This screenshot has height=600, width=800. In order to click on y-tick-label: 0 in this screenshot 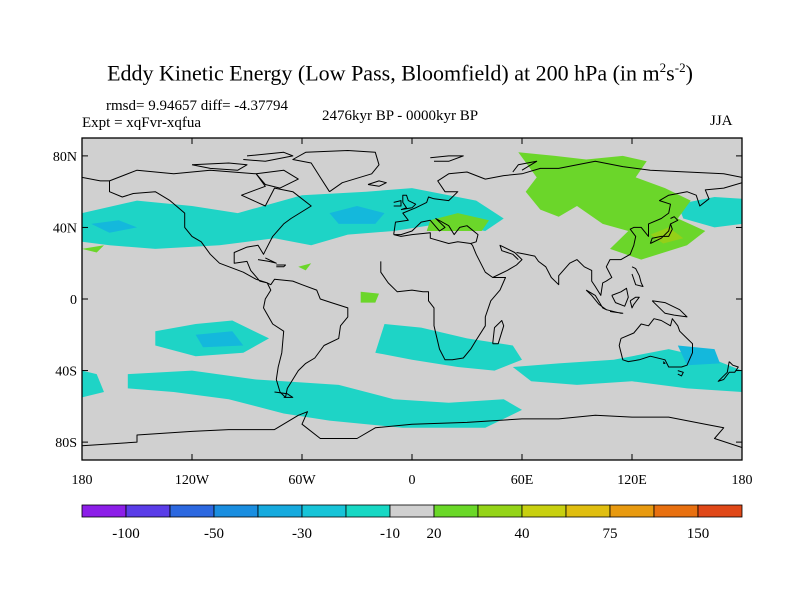, I will do `click(73, 300)`.